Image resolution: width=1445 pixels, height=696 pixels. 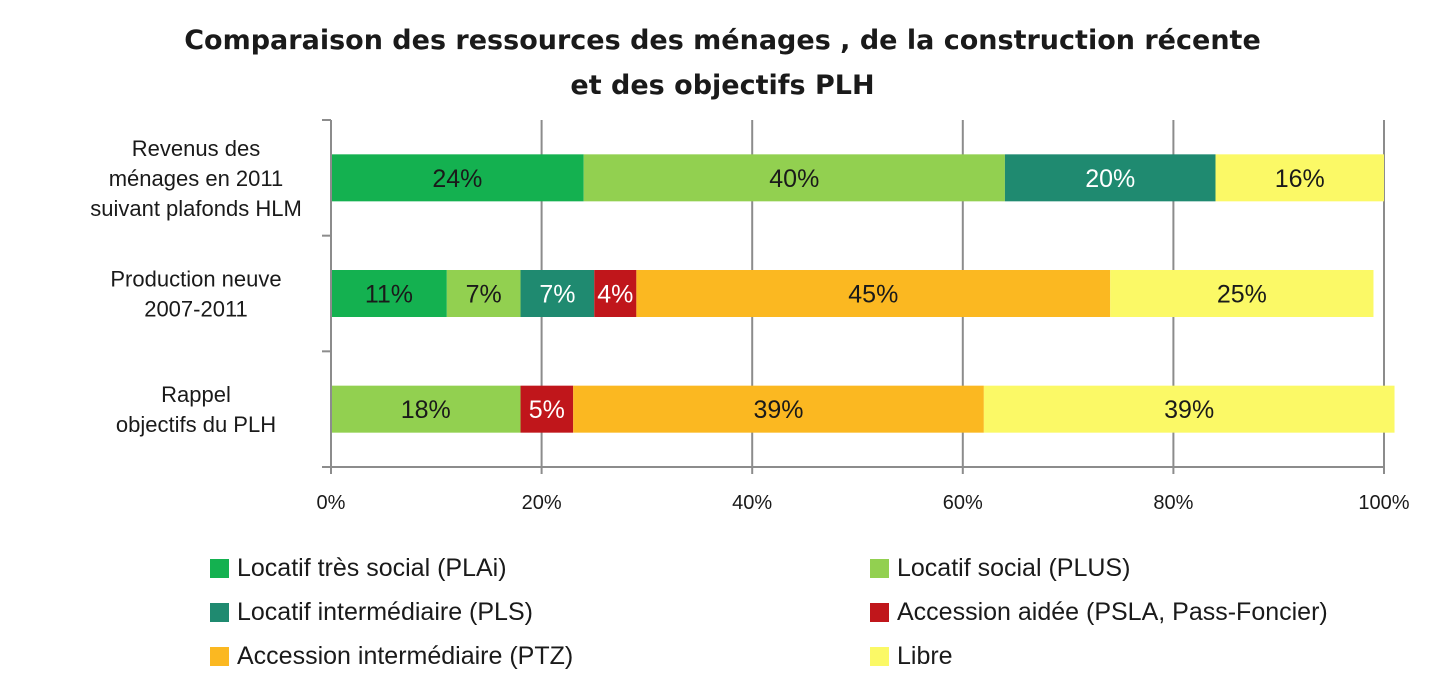 I want to click on x-tick-label: 60%, so click(x=963, y=503).